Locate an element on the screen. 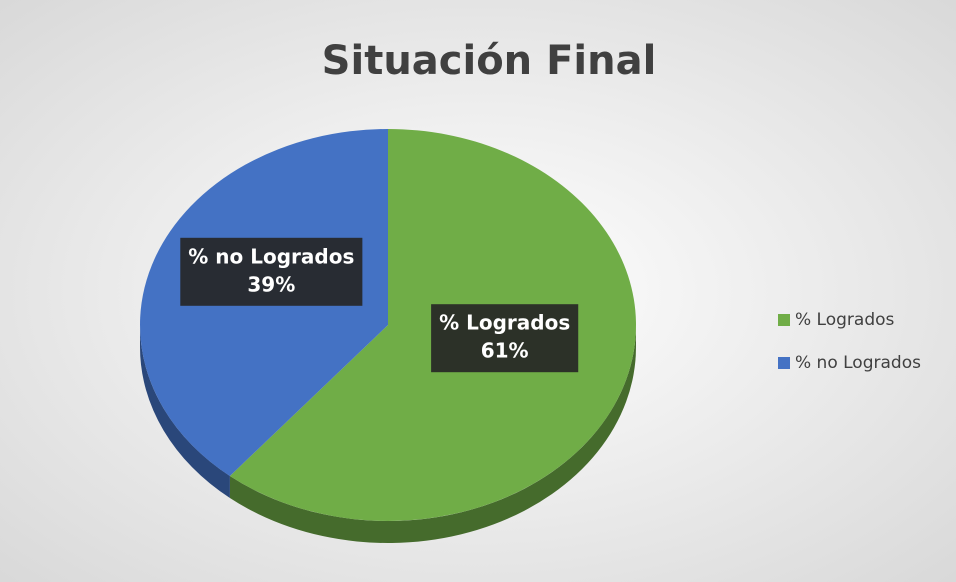  label-value: 39% is located at coordinates (271, 284).